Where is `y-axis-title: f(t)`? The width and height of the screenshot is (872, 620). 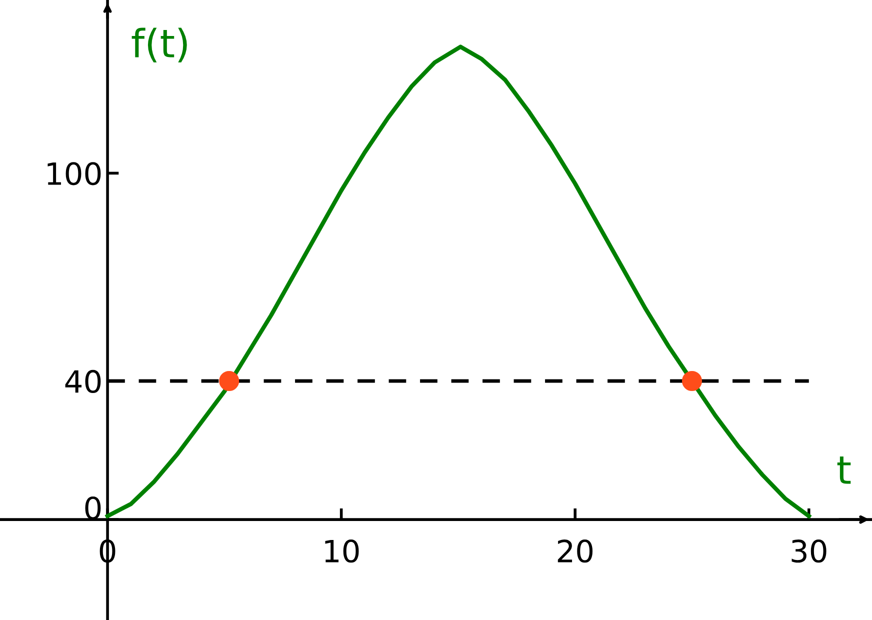 y-axis-title: f(t) is located at coordinates (159, 45).